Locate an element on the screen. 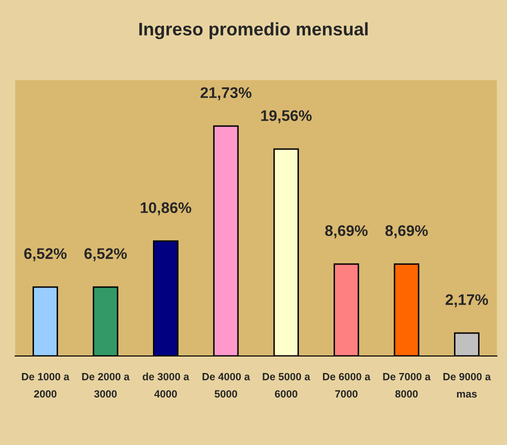 This screenshot has height=445, width=507. chart-title: Ingreso promedio mensual is located at coordinates (253, 31).